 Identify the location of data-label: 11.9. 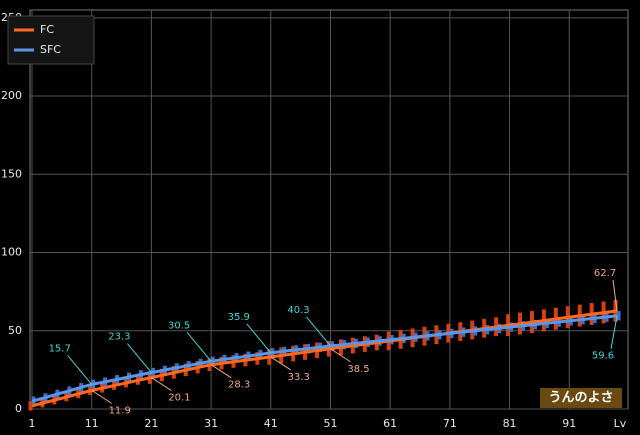
(120, 410).